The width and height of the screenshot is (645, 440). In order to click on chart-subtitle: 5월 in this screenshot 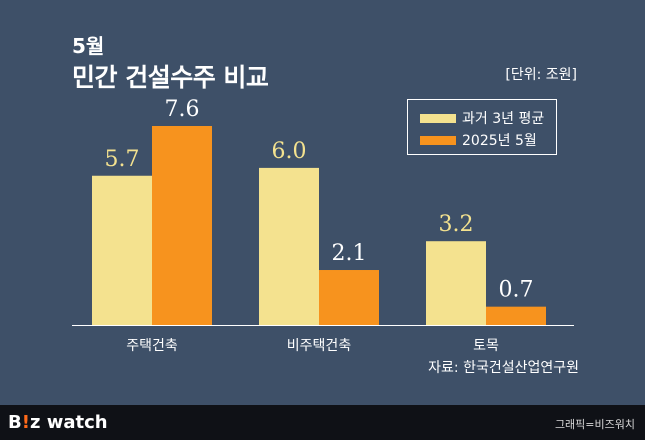, I will do `click(88, 46)`.